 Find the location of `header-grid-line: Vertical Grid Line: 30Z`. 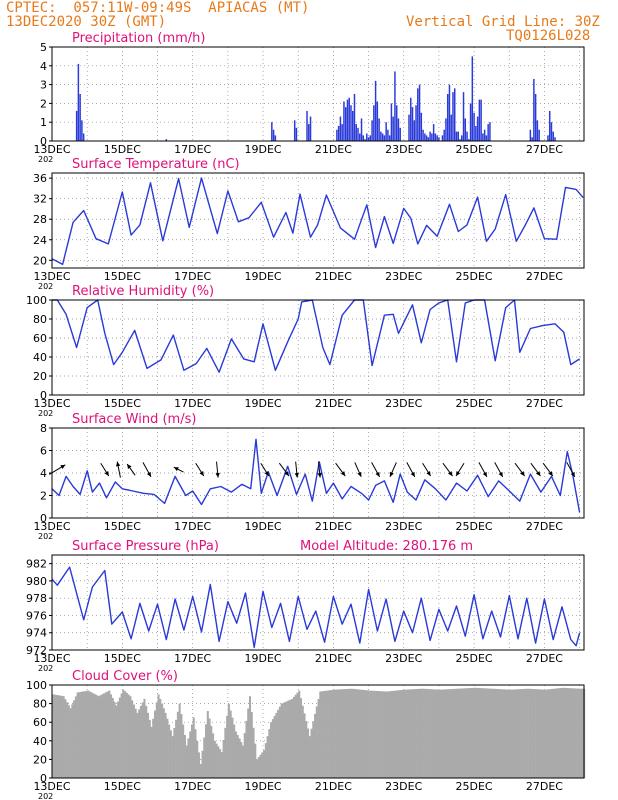

header-grid-line: Vertical Grid Line: 30Z is located at coordinates (503, 22).